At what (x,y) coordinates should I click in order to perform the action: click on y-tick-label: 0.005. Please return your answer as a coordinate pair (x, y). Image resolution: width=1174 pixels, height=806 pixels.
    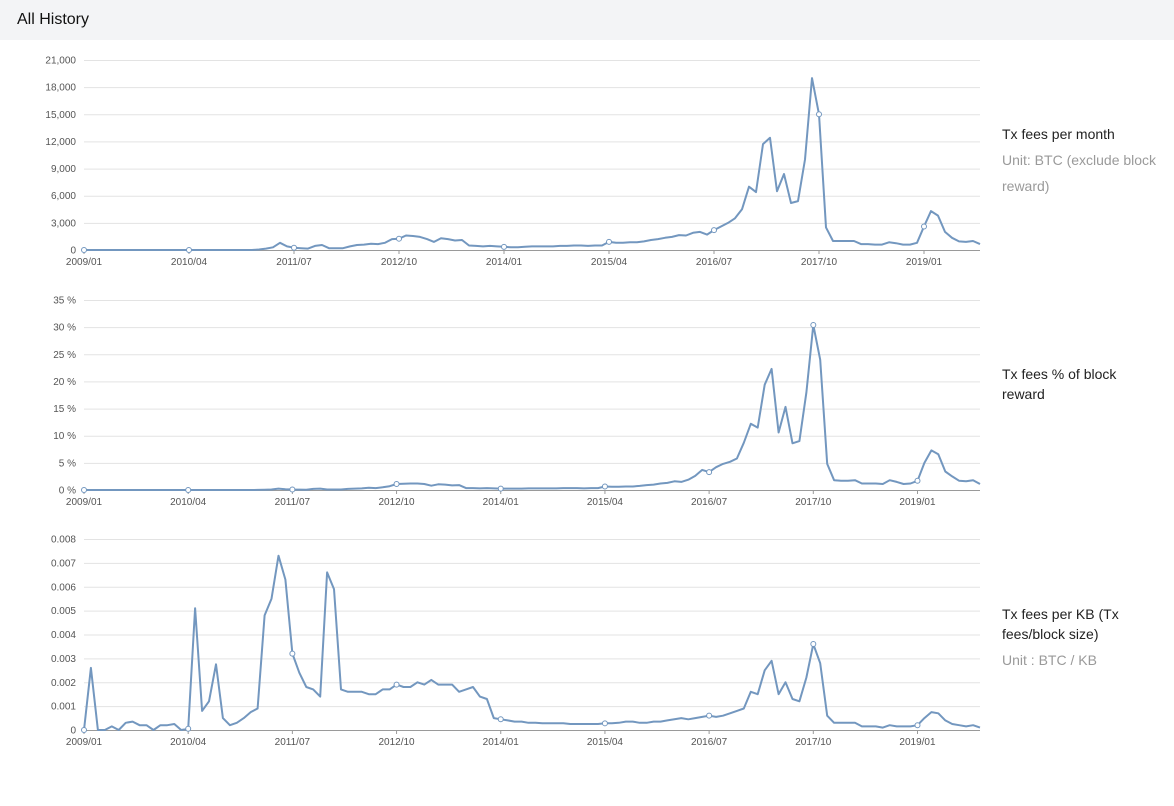
    Looking at the image, I should click on (63, 611).